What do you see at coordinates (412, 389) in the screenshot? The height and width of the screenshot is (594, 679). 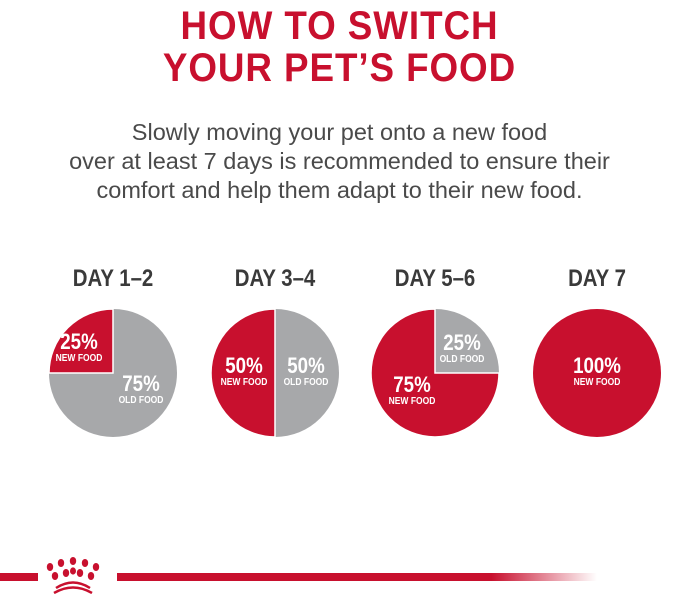 I see `new-food-label: 75% NEW FOOD` at bounding box center [412, 389].